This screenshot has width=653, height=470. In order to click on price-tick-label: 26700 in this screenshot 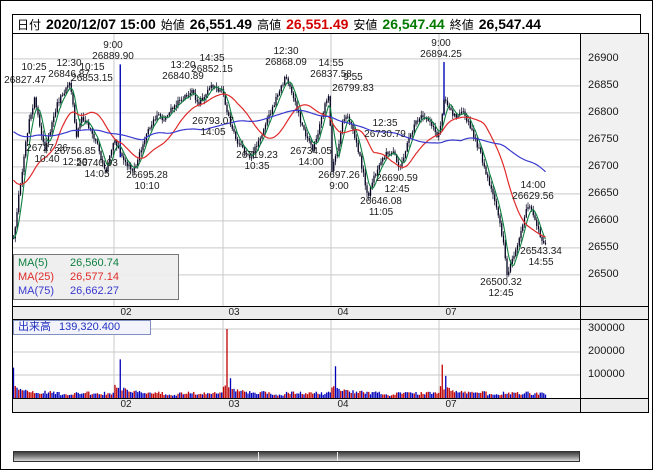, I will do `click(603, 165)`.